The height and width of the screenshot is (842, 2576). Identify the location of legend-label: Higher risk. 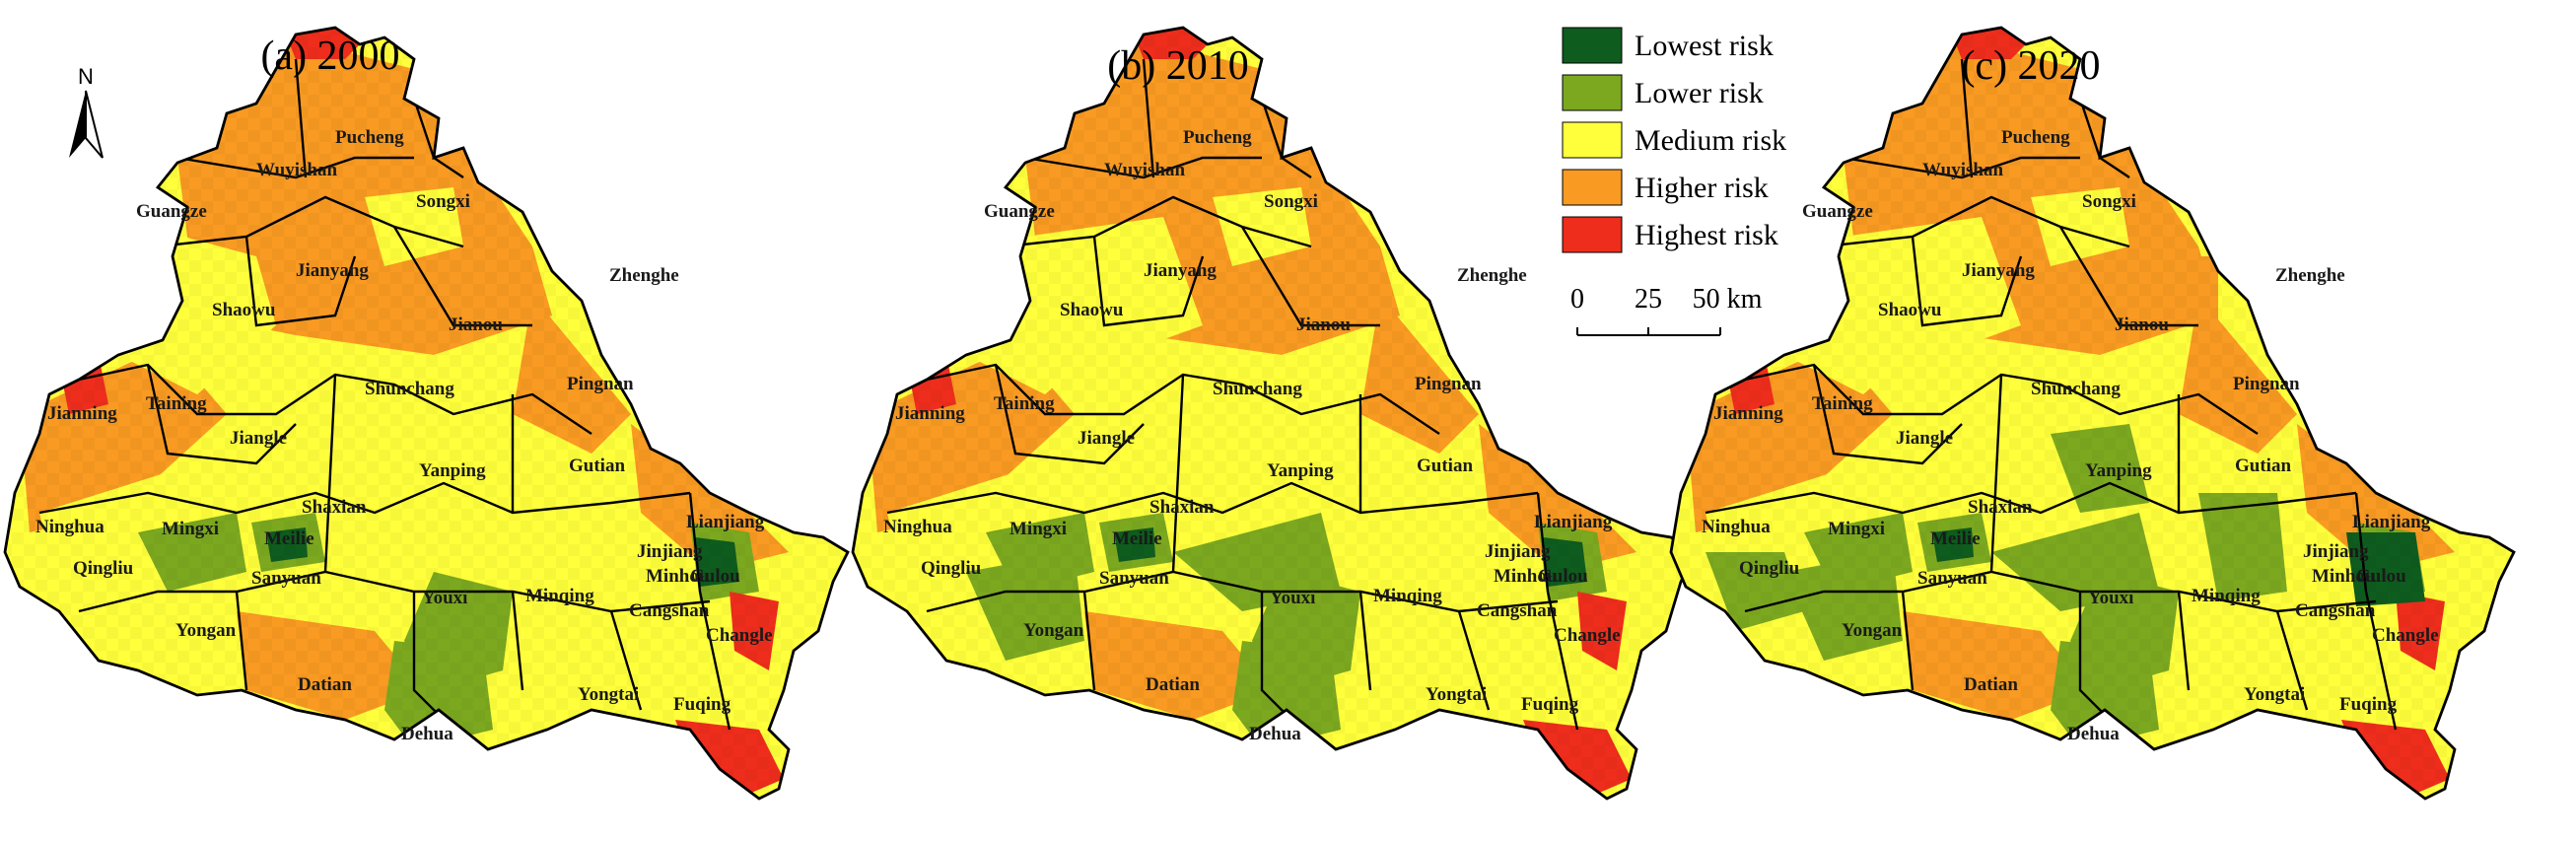
(1702, 188).